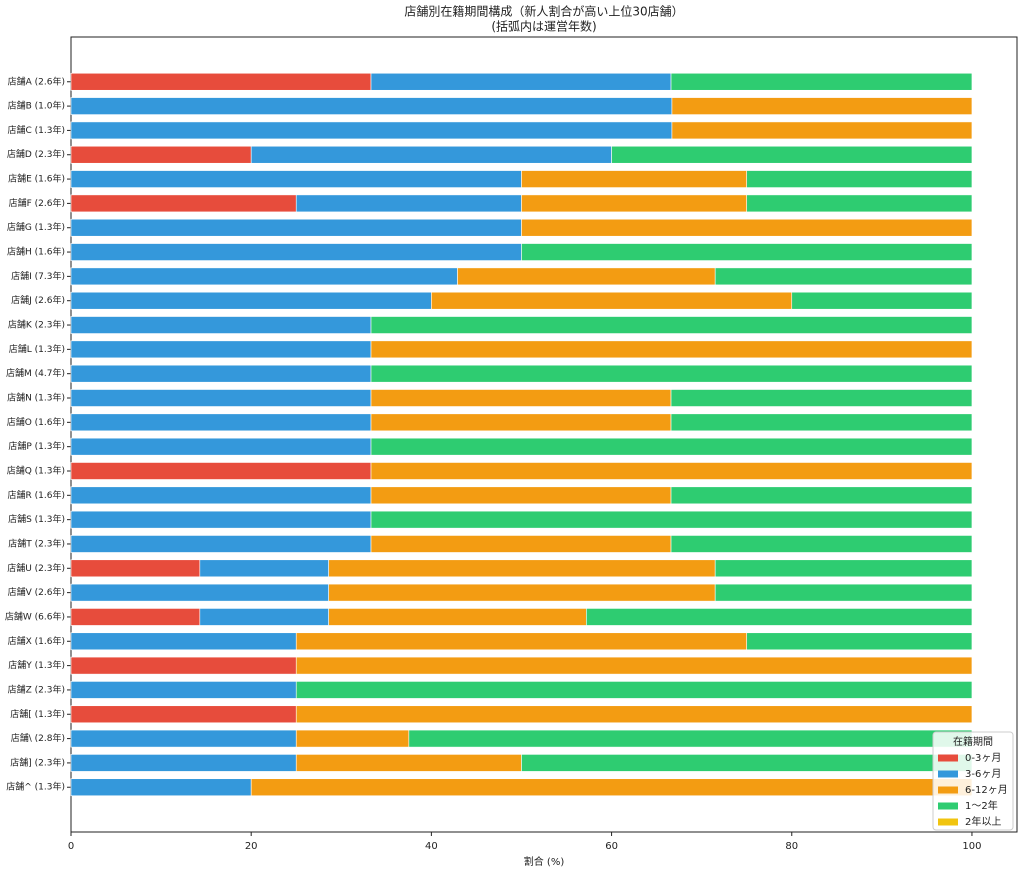 The width and height of the screenshot is (1024, 877). I want to click on y-tick-label: 店舗I (7.3年), so click(38, 276).